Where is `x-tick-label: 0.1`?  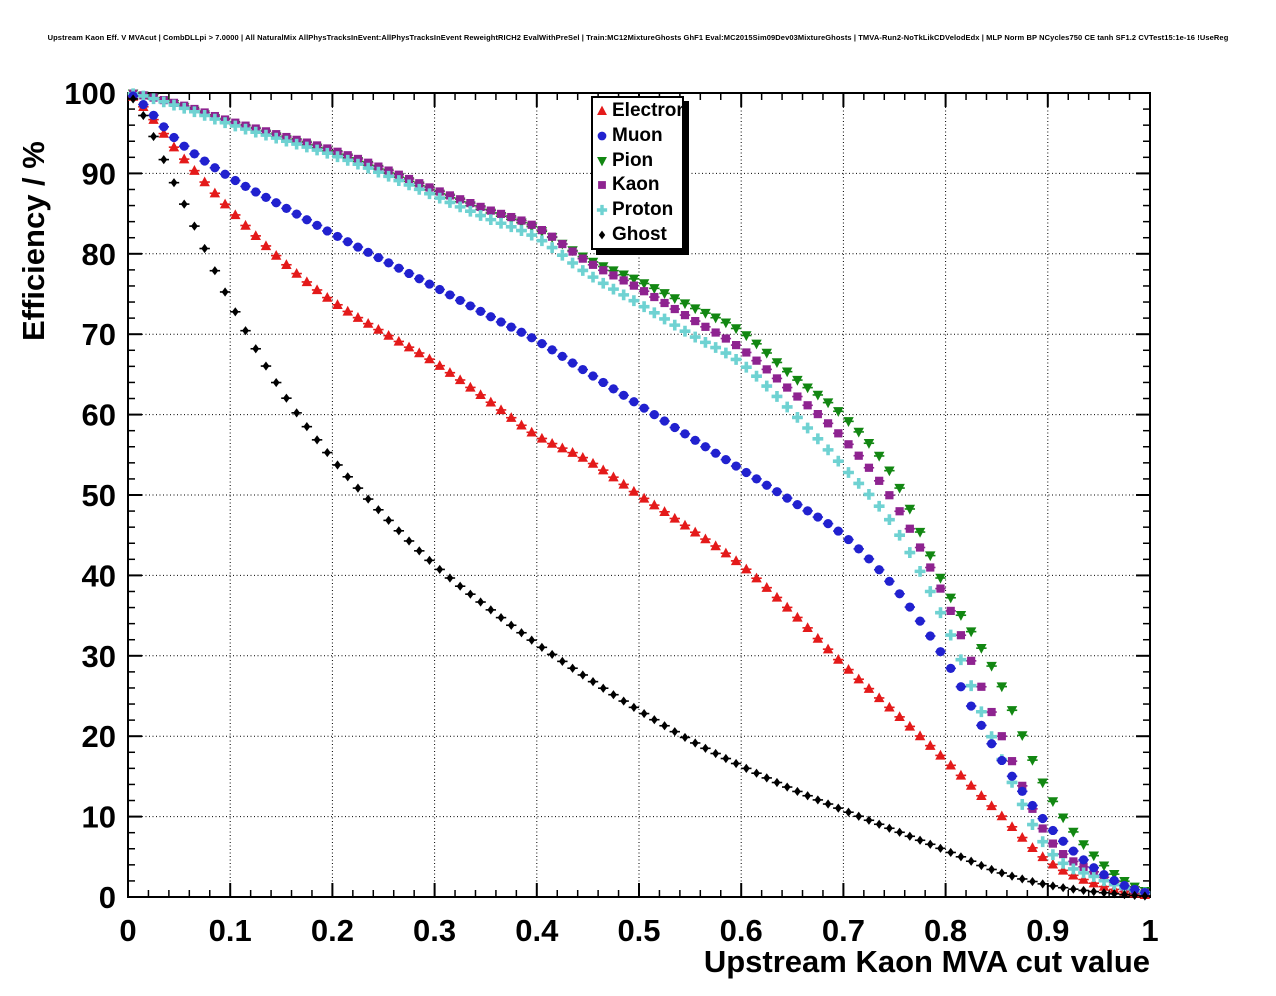 x-tick-label: 0.1 is located at coordinates (230, 930).